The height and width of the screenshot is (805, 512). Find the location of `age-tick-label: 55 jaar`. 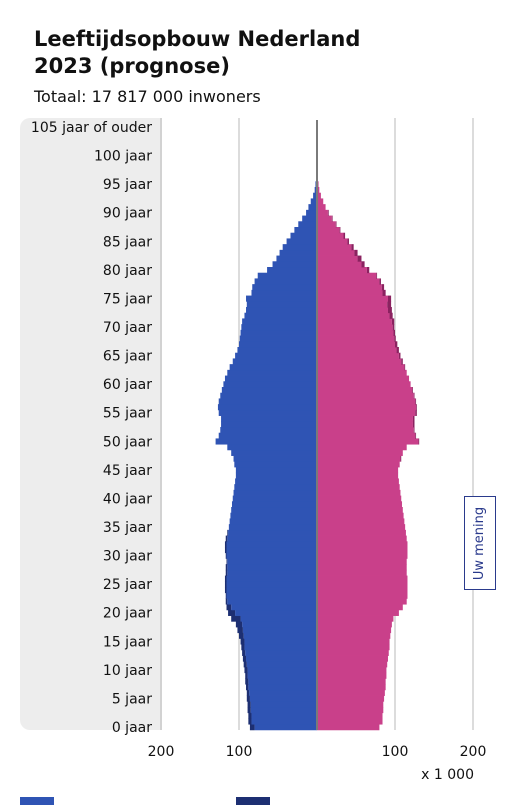

age-tick-label: 55 jaar is located at coordinates (127, 414).